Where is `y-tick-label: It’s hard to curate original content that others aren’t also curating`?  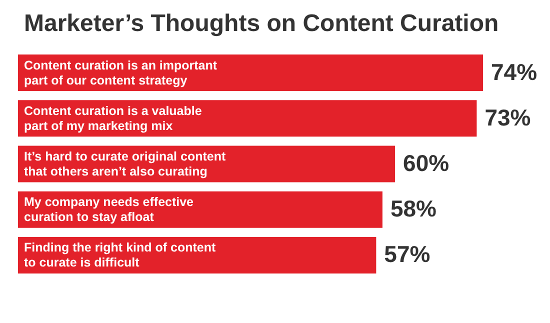
y-tick-label: It’s hard to curate original content that others aren’t also curating is located at coordinates (125, 164).